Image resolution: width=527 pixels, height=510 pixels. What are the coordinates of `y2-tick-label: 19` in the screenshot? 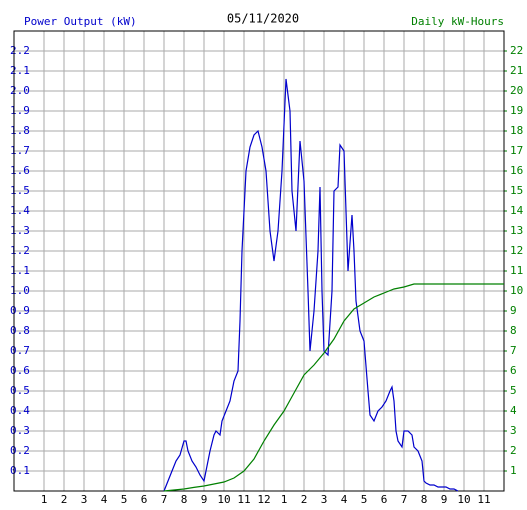 It's located at (516, 110).